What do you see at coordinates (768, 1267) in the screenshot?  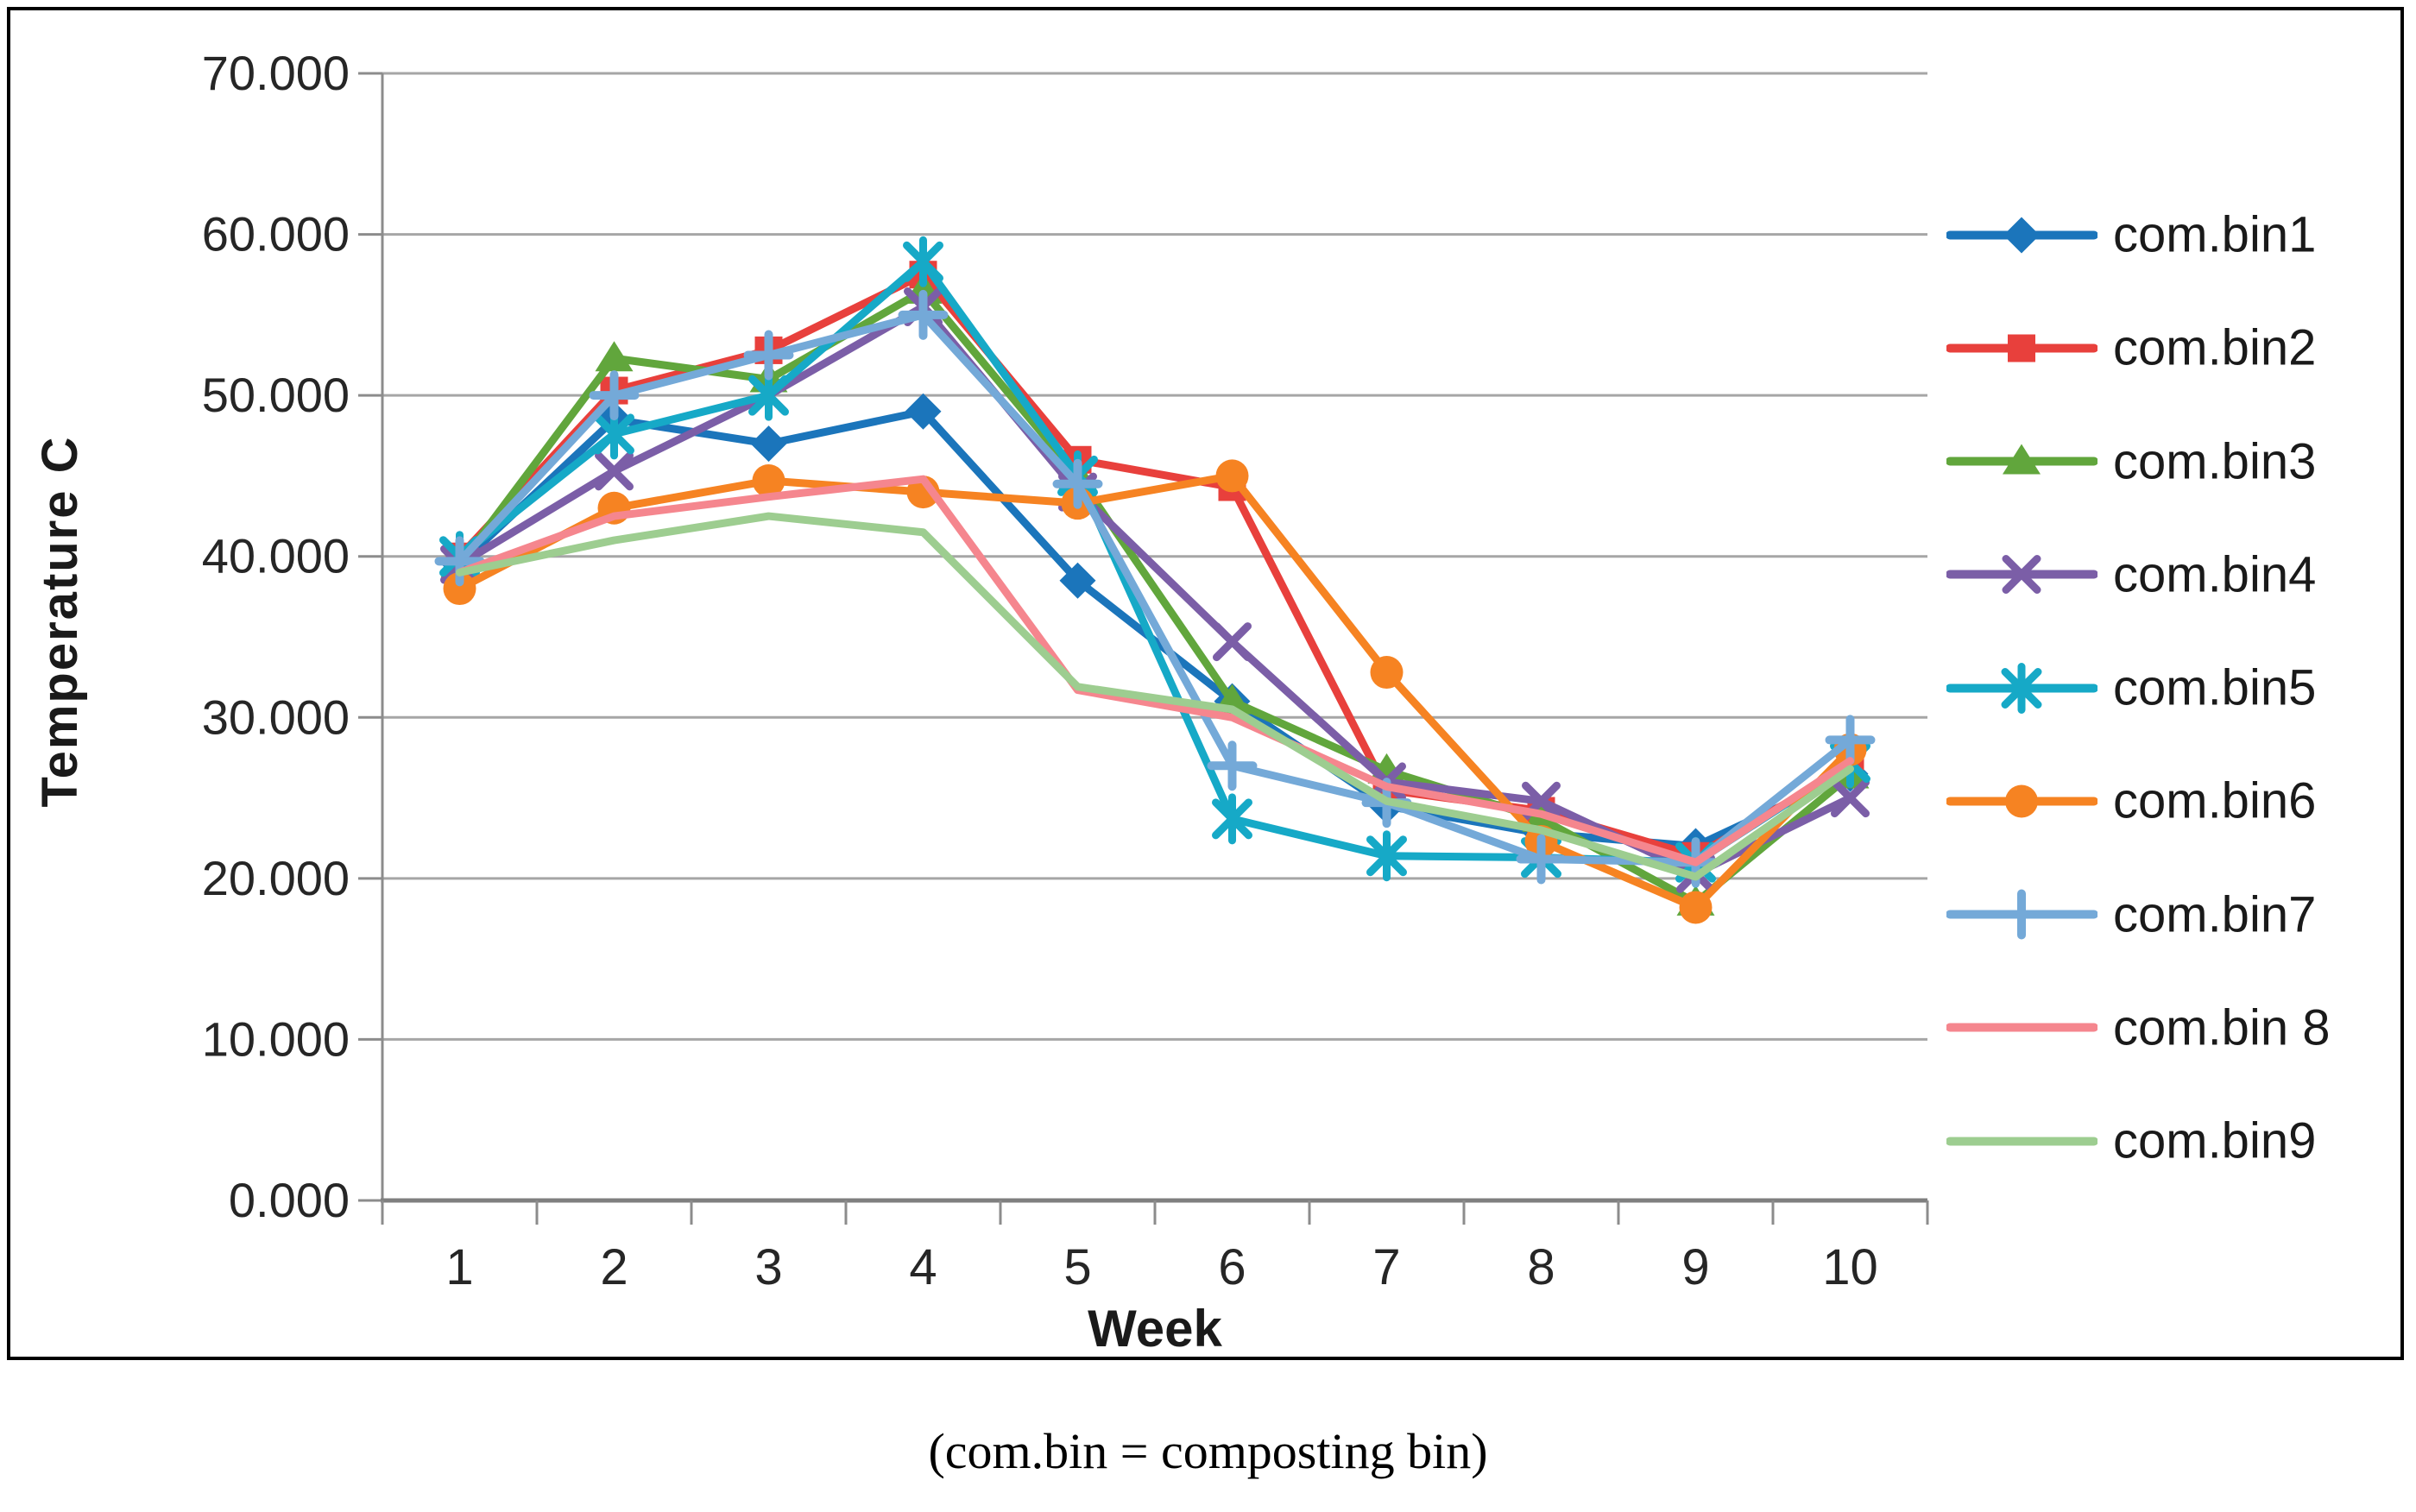 I see `x-tick-label: 3` at bounding box center [768, 1267].